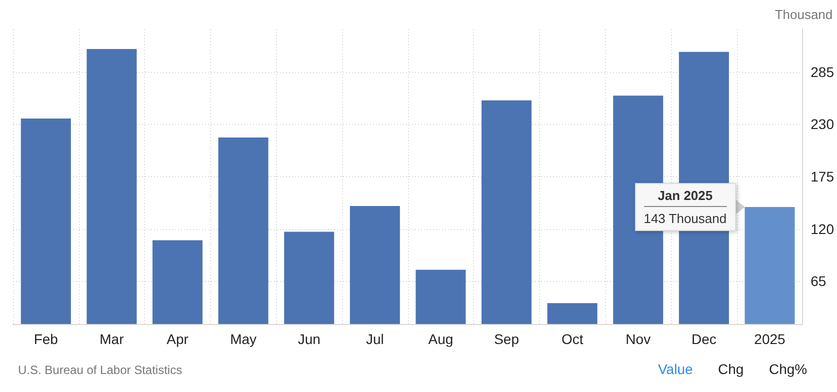 This screenshot has height=392, width=837. I want to click on x-tick-label: Jul, so click(375, 339).